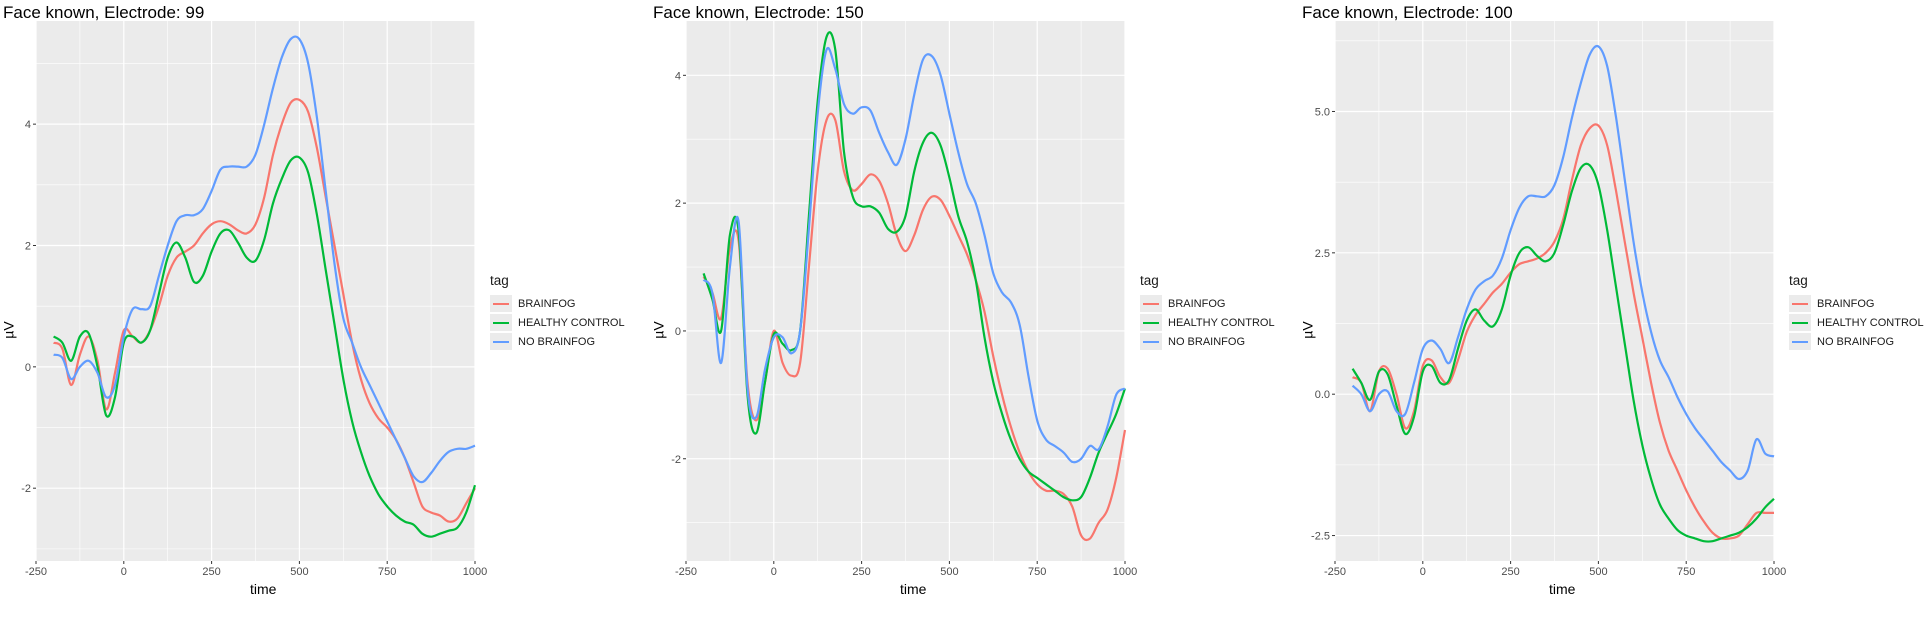 This screenshot has height=636, width=1928. What do you see at coordinates (1322, 395) in the screenshot?
I see `y-tick-label: 0.0` at bounding box center [1322, 395].